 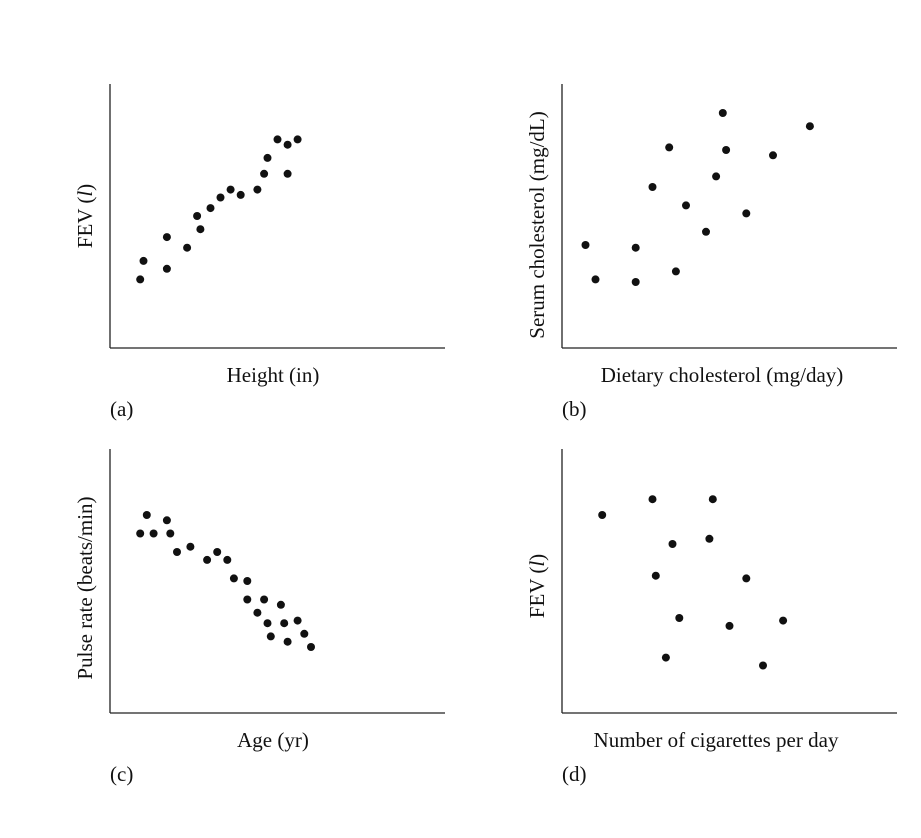 What do you see at coordinates (574, 409) in the screenshot?
I see `panel-label: (b)` at bounding box center [574, 409].